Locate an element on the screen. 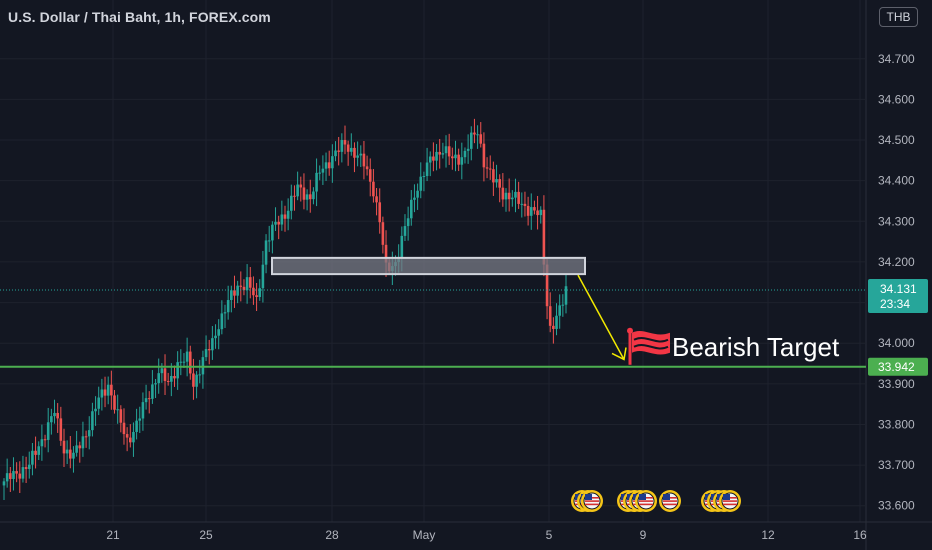 This screenshot has height=550, width=932. time-tick-label: May is located at coordinates (424, 535).